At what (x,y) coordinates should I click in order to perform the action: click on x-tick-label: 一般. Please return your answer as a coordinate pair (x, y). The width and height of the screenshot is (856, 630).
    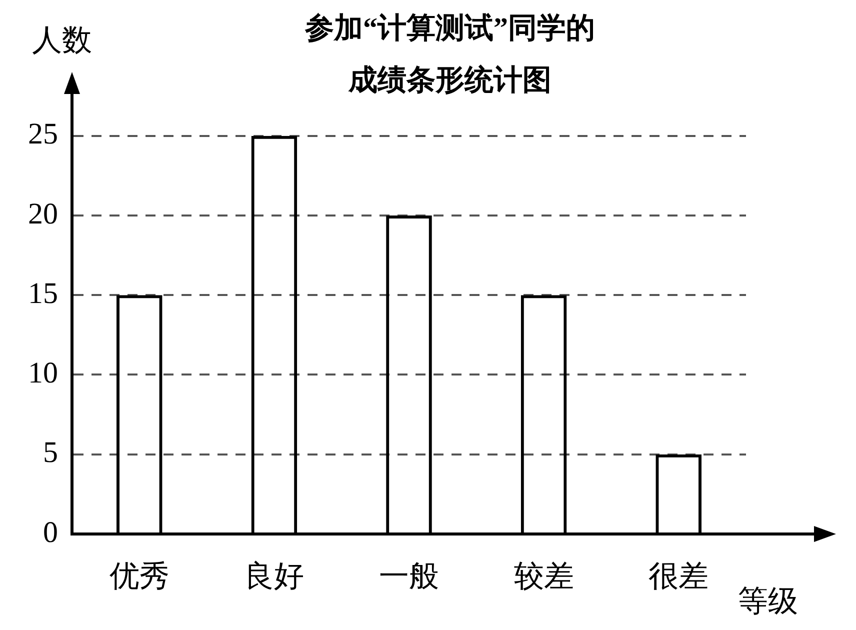
    Looking at the image, I should click on (409, 576).